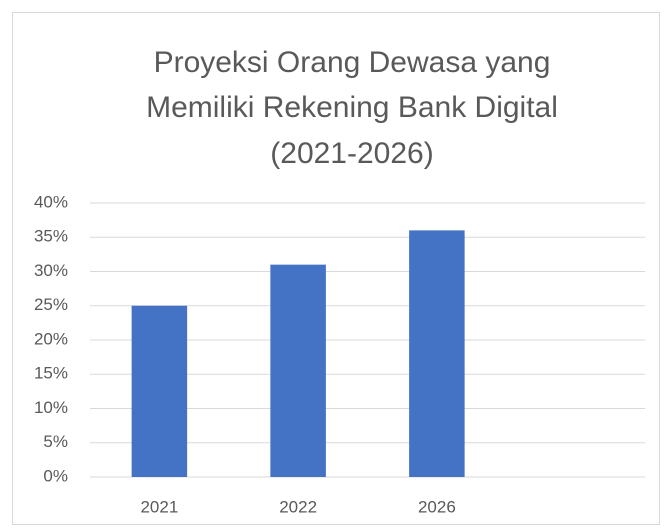 This screenshot has width=664, height=530. Describe the element at coordinates (55, 475) in the screenshot. I see `y-tick-label: 0%` at that location.